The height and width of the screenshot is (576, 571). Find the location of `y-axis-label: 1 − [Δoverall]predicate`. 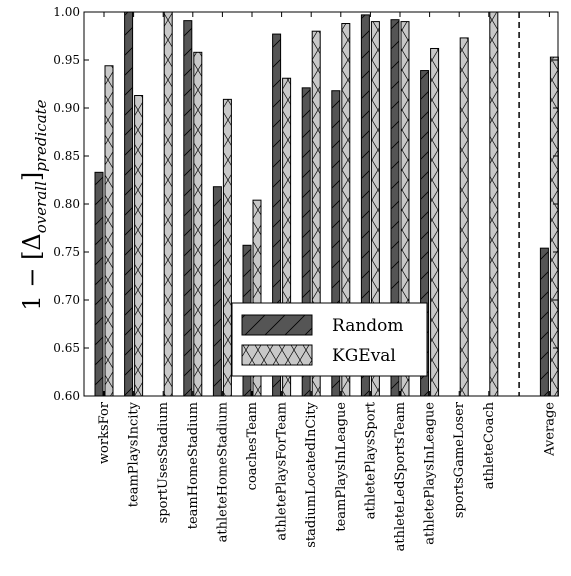

y-axis-label: 1 − [Δoverall]predicate is located at coordinates (34, 204).